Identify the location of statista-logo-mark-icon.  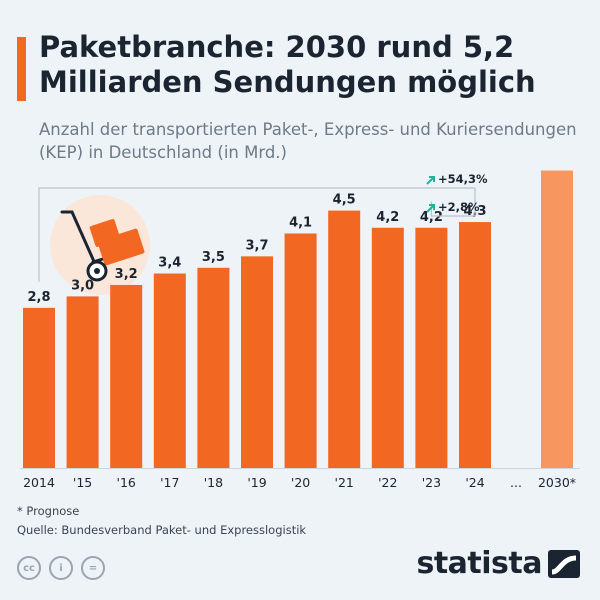
(564, 563).